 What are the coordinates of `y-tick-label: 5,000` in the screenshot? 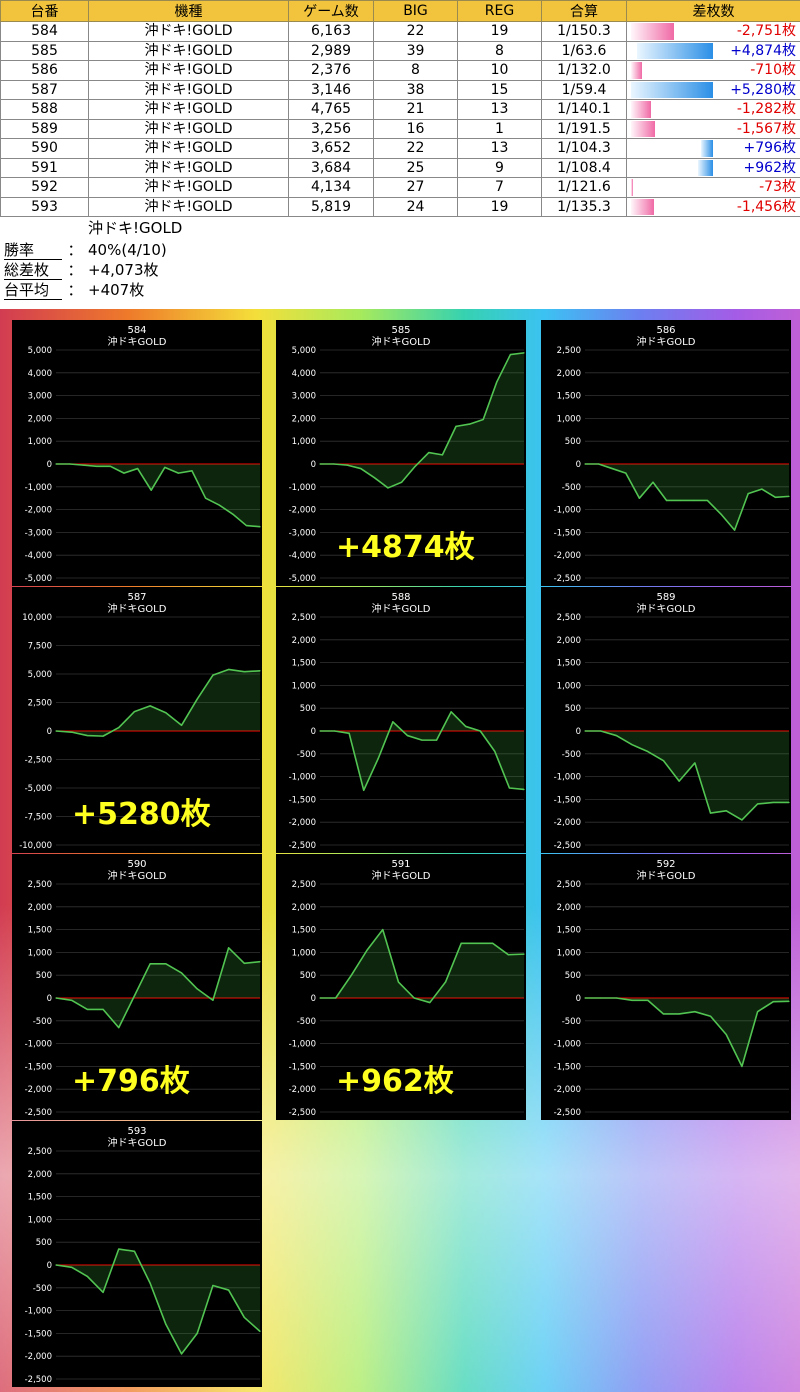 It's located at (40, 675).